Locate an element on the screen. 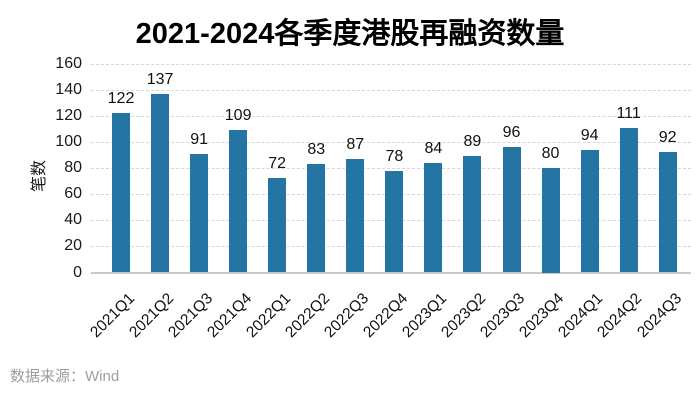 The width and height of the screenshot is (700, 401). bar-value-label: 91 is located at coordinates (199, 139).